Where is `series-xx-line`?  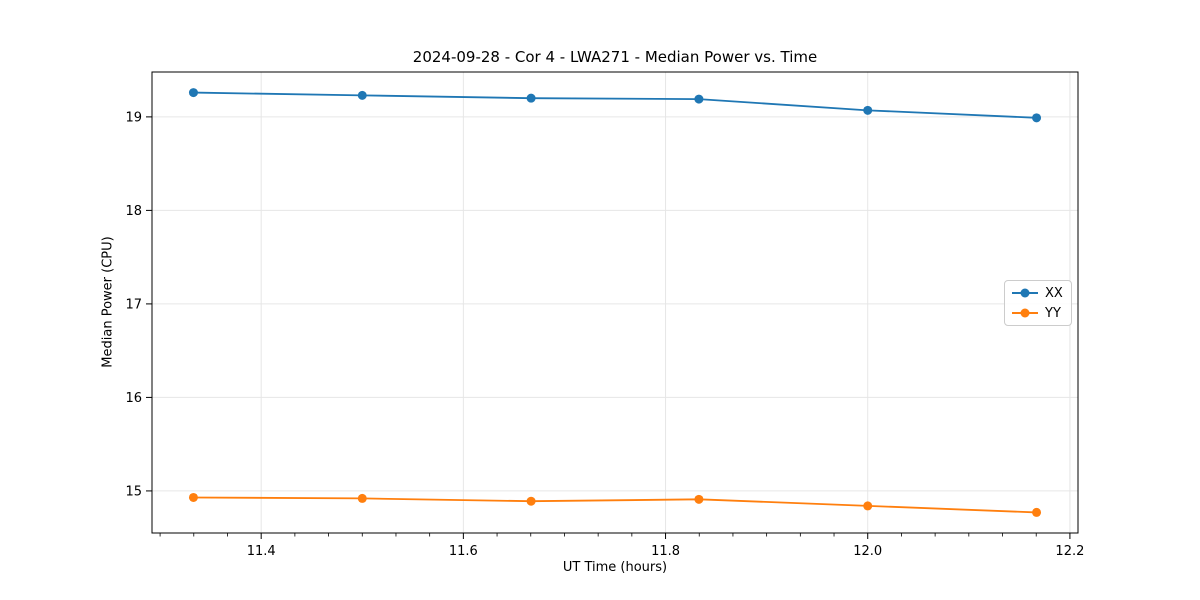 series-xx-line is located at coordinates (615, 105).